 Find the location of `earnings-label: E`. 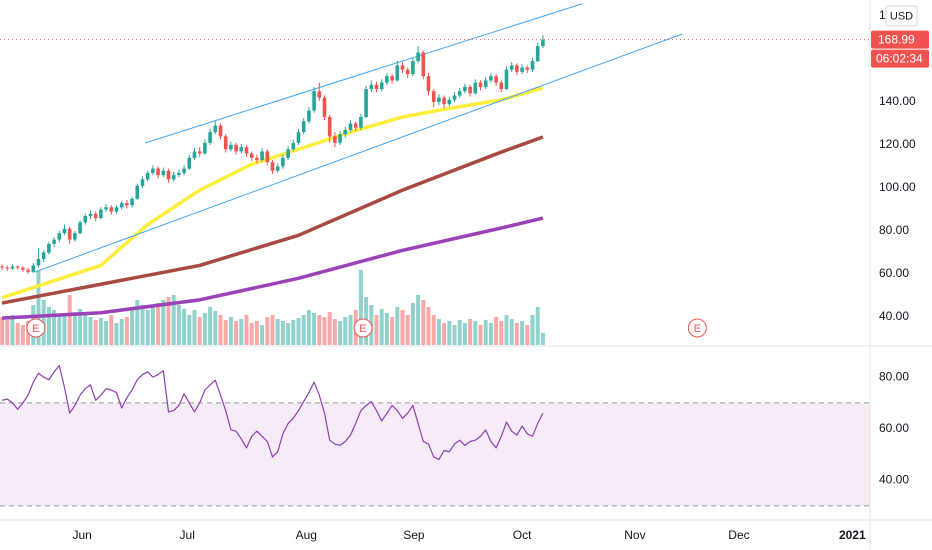

earnings-label: E is located at coordinates (35, 329).